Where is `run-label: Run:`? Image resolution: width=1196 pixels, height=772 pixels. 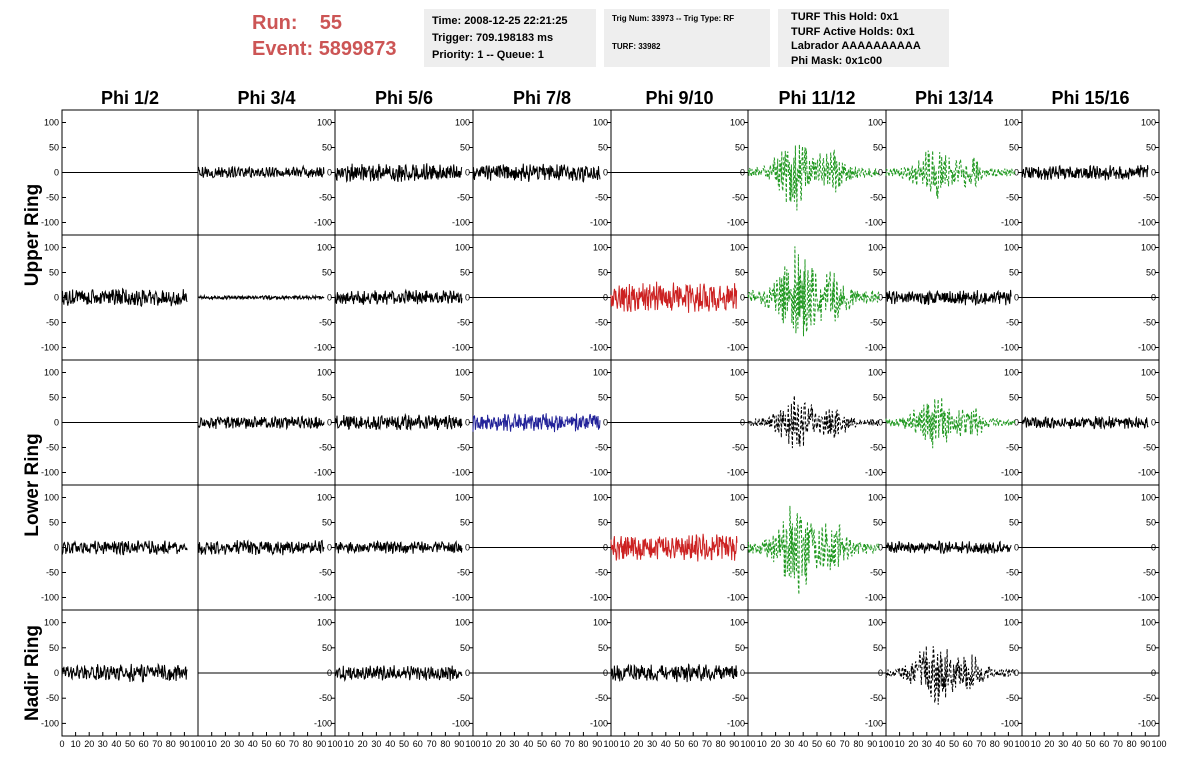 run-label: Run: is located at coordinates (275, 23).